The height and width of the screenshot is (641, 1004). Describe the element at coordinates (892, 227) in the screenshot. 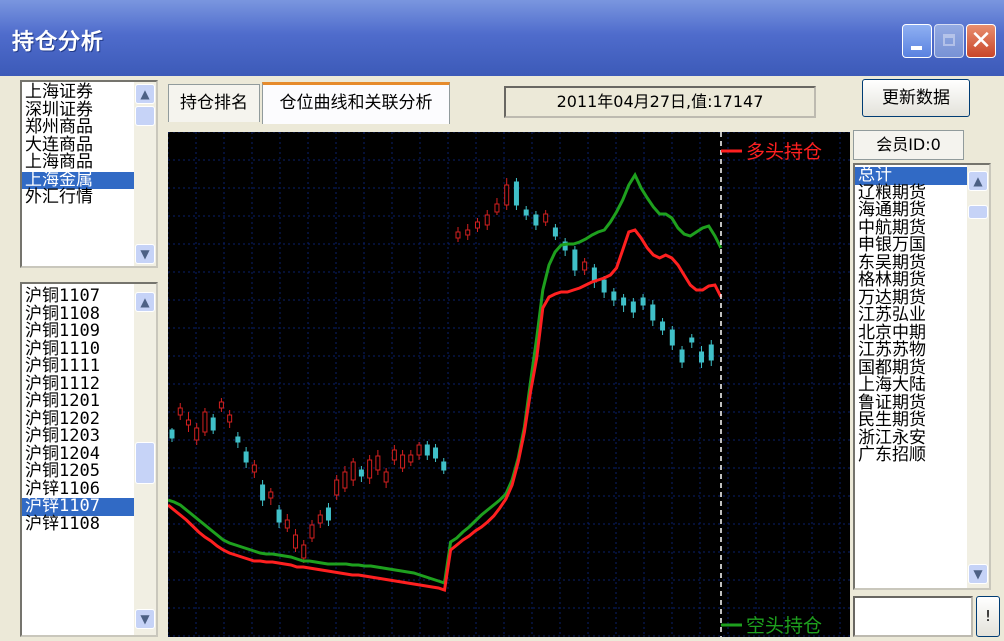

I see `member-list-item: 中航期货` at that location.